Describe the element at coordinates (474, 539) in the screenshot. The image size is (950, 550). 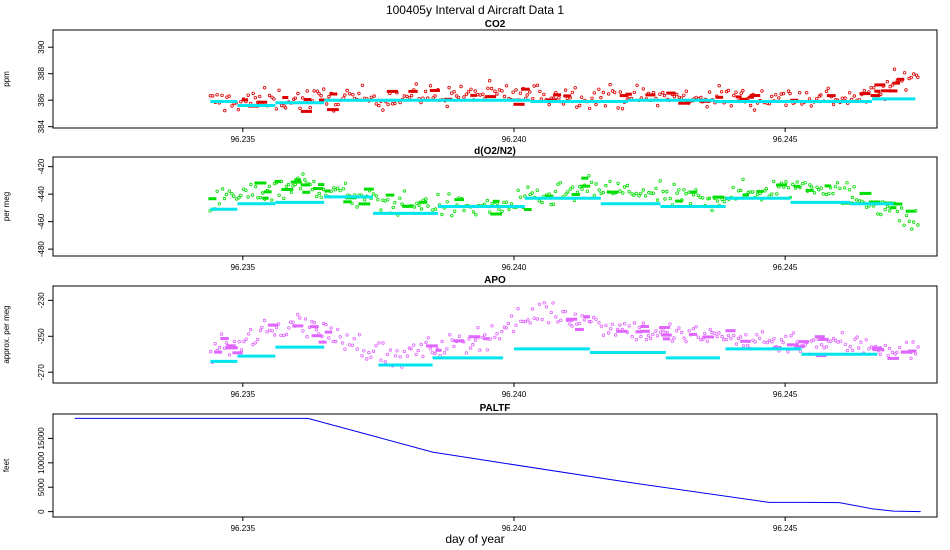
I see `x-axis-label: day of year` at that location.